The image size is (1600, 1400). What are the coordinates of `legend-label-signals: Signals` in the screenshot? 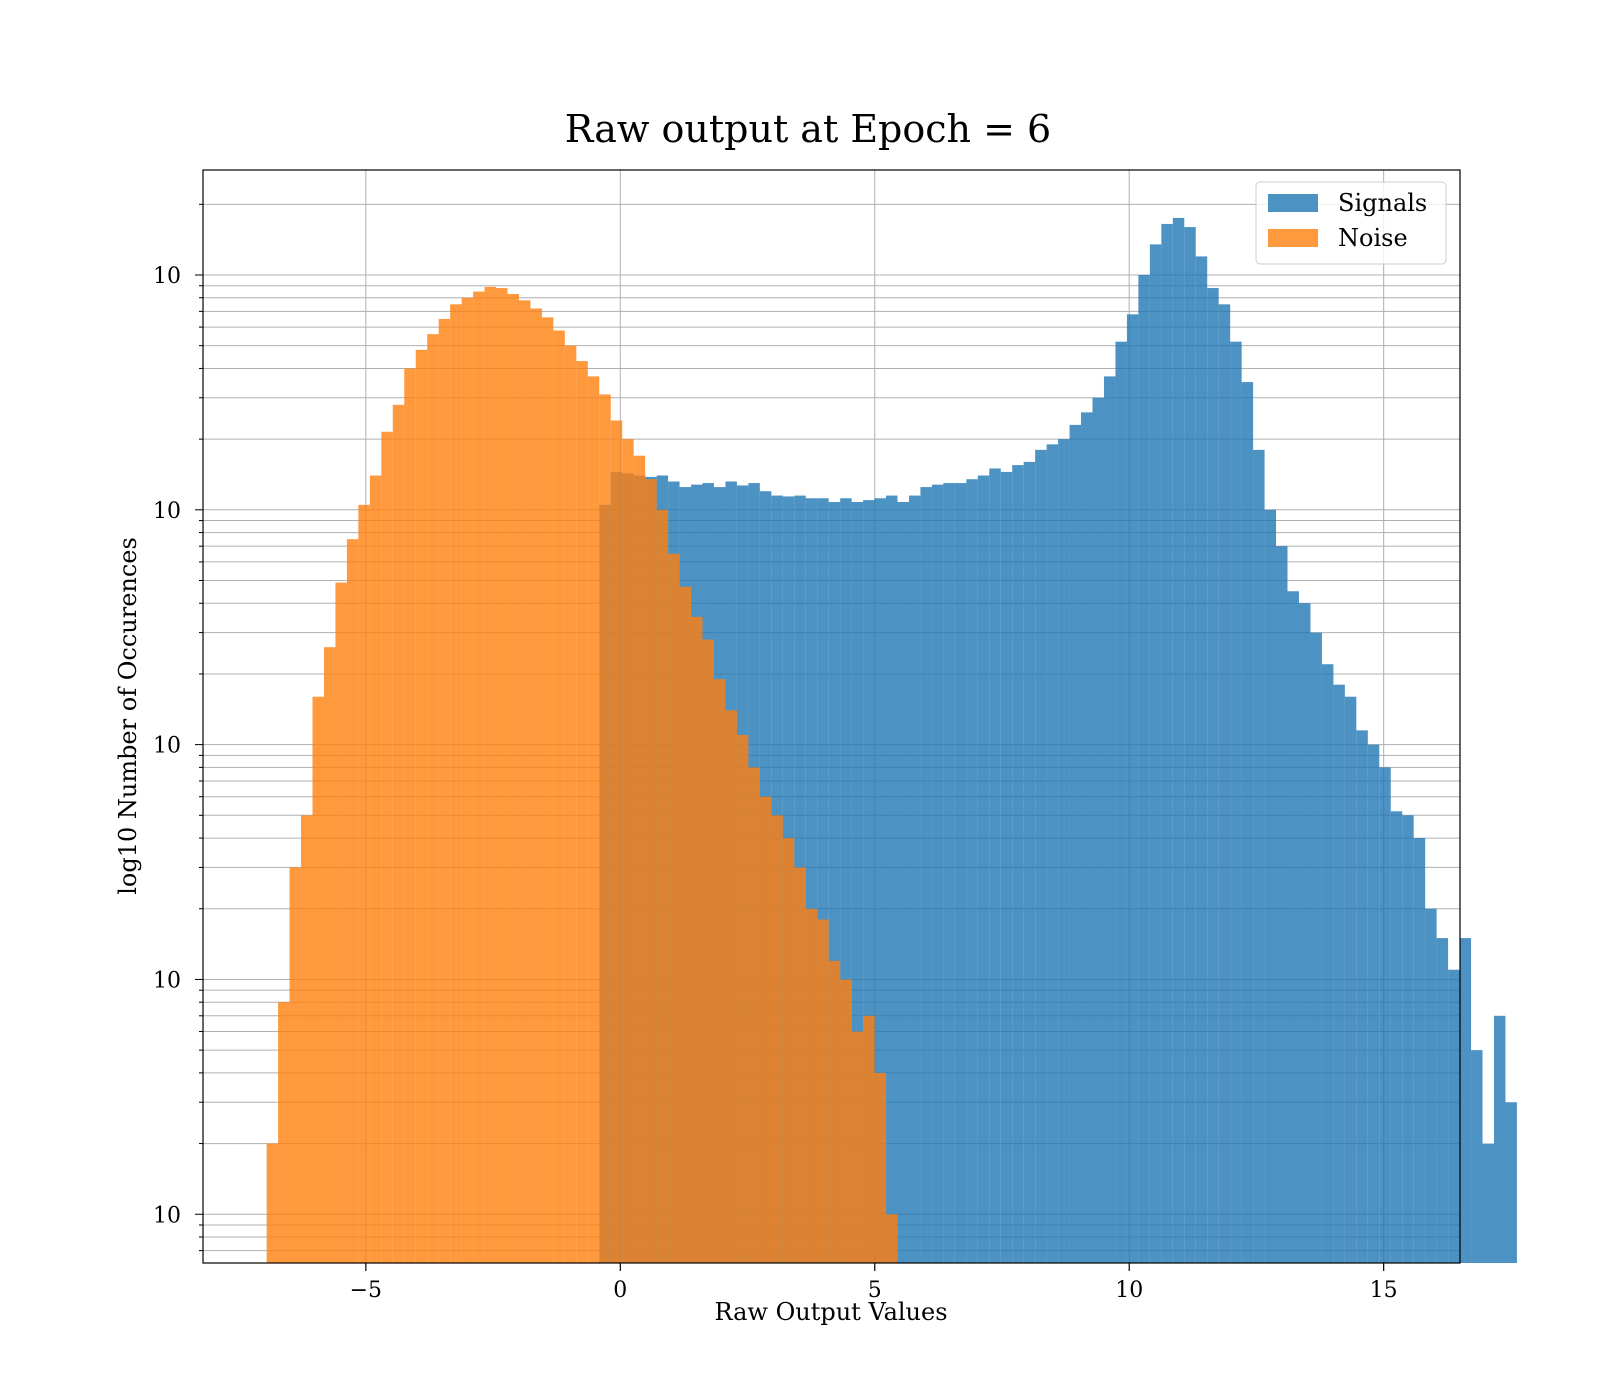 It's located at (1382, 203).